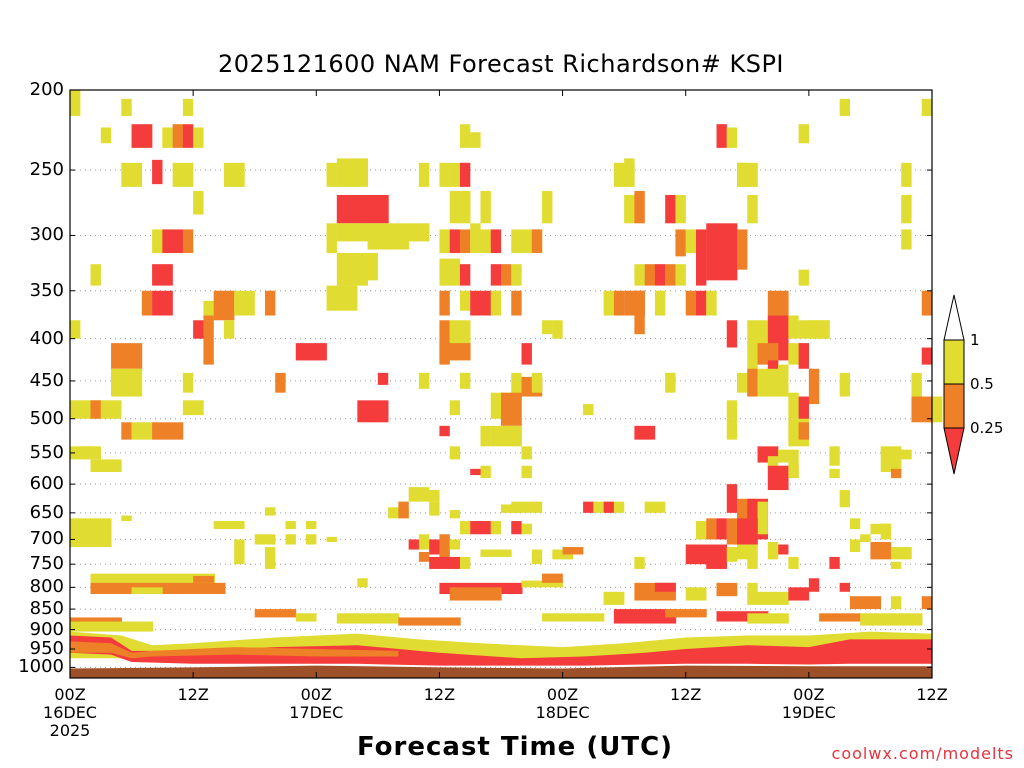  I want to click on y-tick-label: 850, so click(46, 609).